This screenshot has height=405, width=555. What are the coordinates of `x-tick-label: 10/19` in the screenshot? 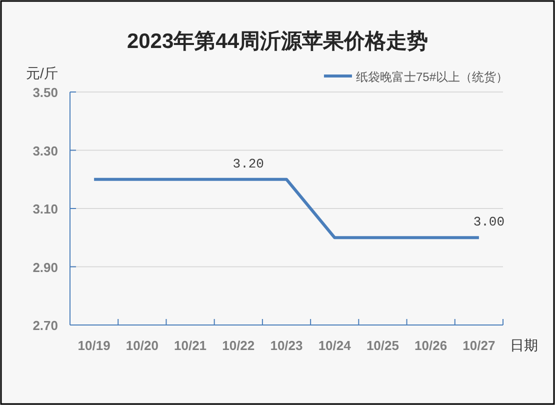 It's located at (94, 345).